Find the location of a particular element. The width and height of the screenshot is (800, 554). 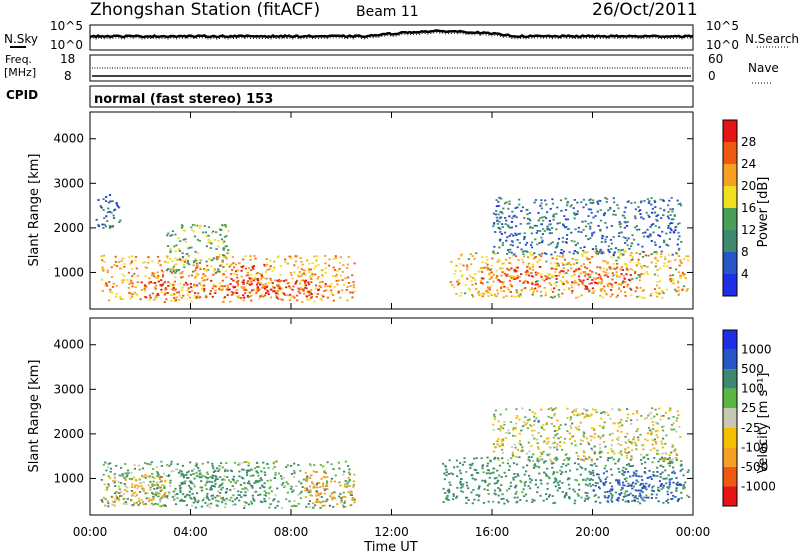

freq-tick-bottom: 8 is located at coordinates (68, 76).